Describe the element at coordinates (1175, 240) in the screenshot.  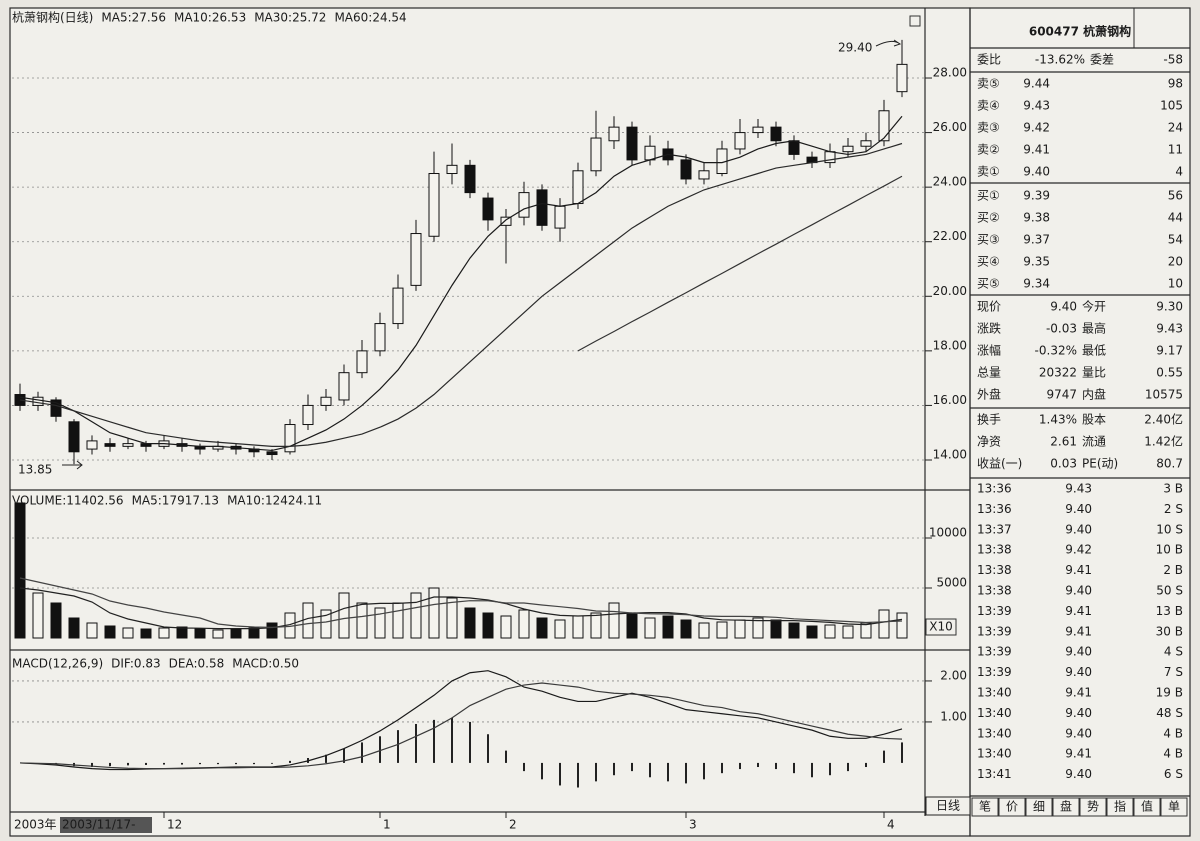
I see `book-volume: 54` at that location.